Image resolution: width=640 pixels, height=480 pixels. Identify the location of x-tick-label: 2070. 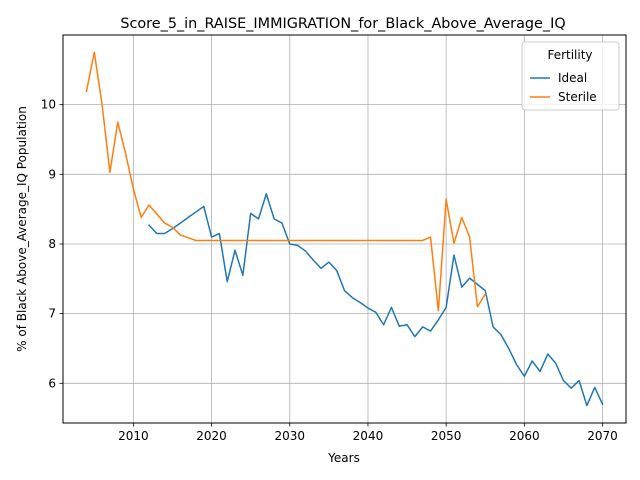
(602, 436).